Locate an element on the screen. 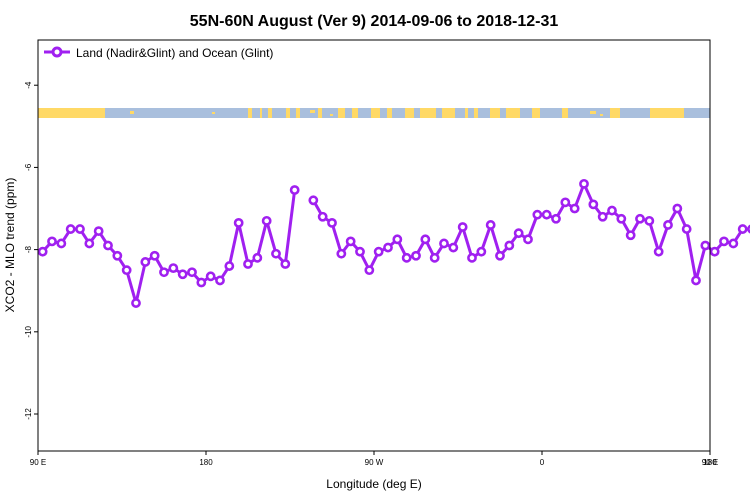 The height and width of the screenshot is (500, 750). x-tick-label: 180 is located at coordinates (206, 462).